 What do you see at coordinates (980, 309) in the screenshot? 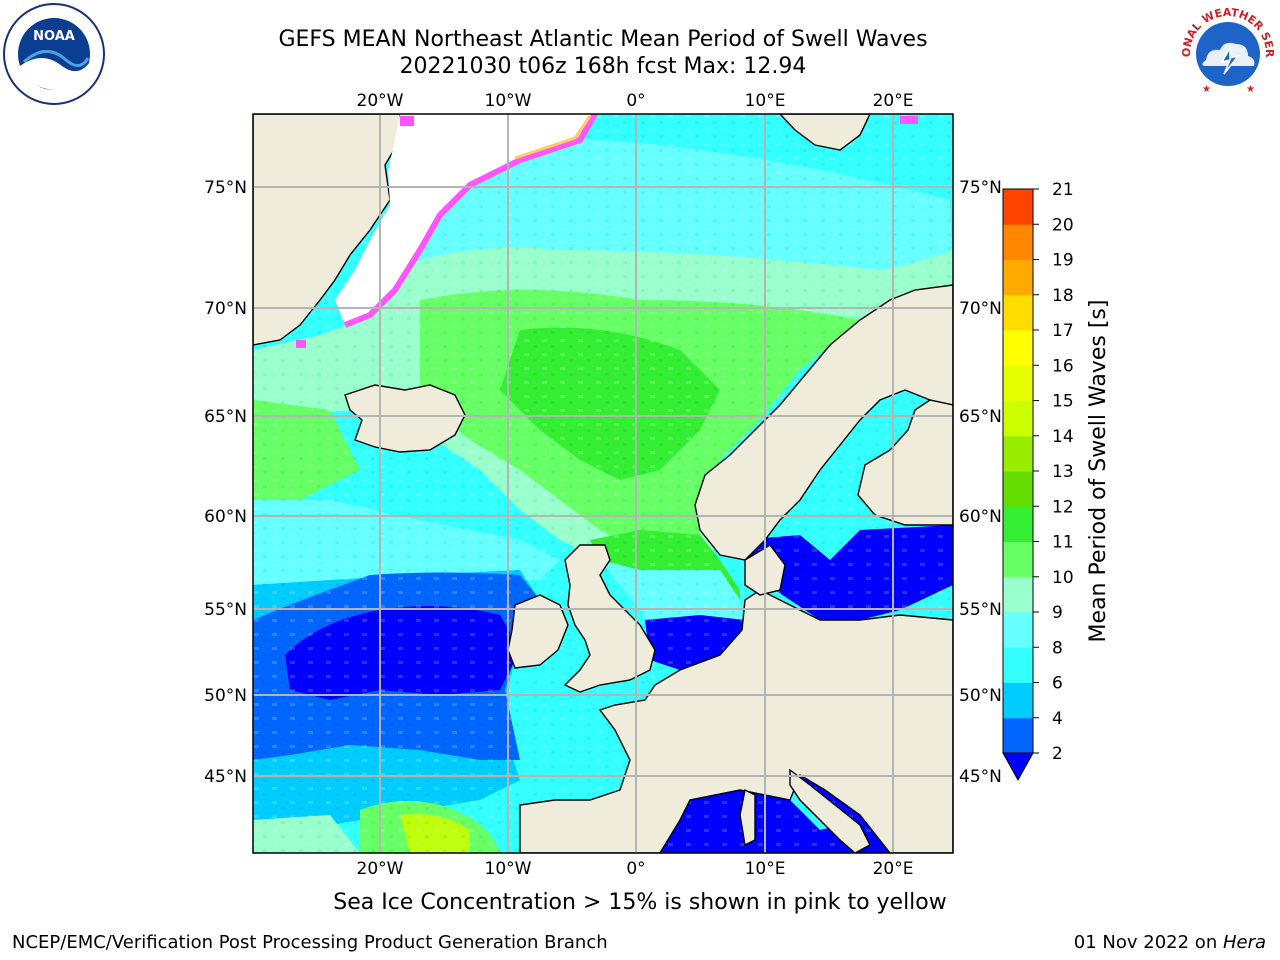
I see `lat-label-right: 70°N` at bounding box center [980, 309].